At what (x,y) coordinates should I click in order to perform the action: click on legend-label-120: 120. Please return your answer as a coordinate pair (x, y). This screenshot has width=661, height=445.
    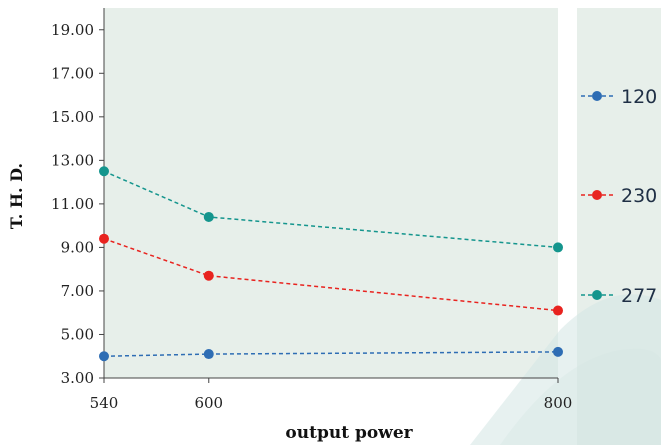
    Looking at the image, I should click on (639, 97).